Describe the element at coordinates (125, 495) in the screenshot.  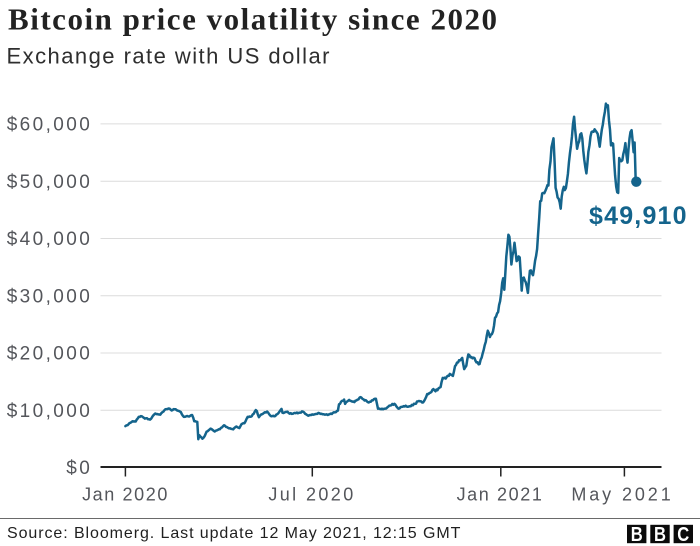
I see `svg-text: Jan 2020` at that location.